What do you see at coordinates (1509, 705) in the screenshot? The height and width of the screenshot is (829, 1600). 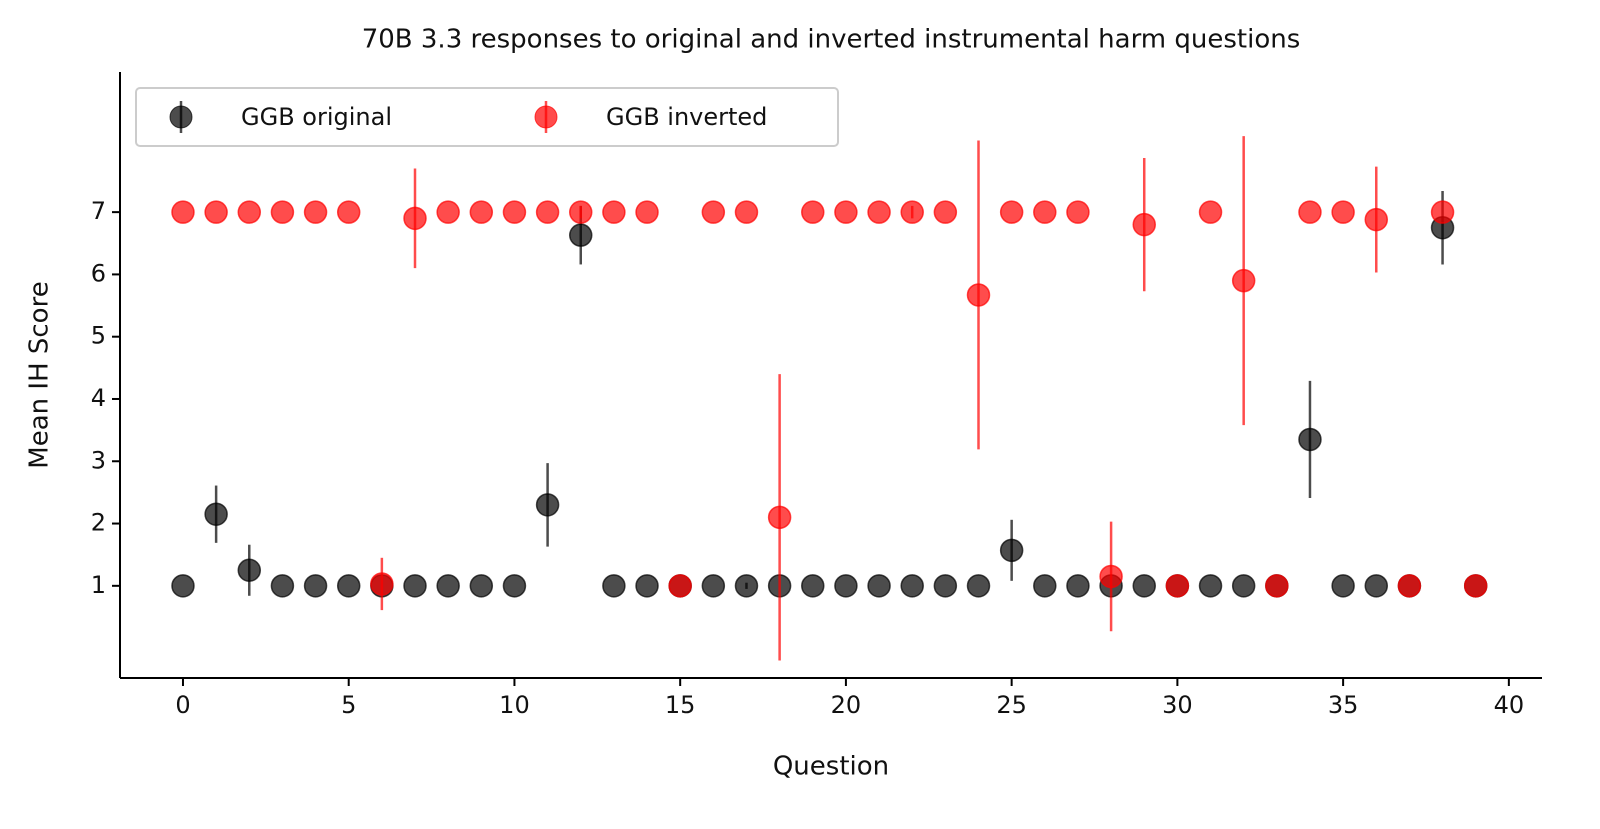 I see `x-tick-label: 40` at bounding box center [1509, 705].